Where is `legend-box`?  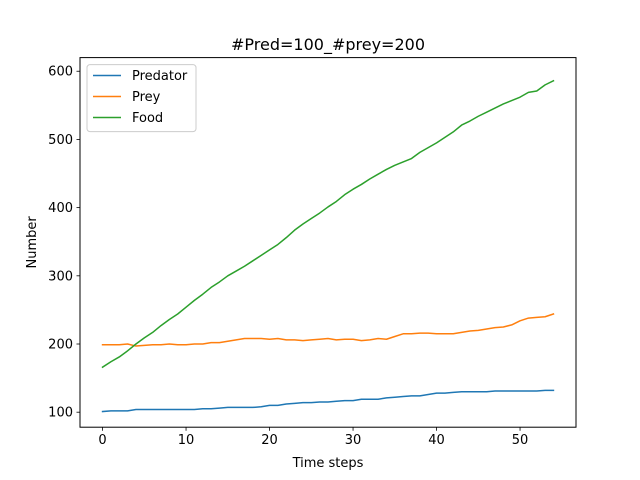
legend-box is located at coordinates (141, 98).